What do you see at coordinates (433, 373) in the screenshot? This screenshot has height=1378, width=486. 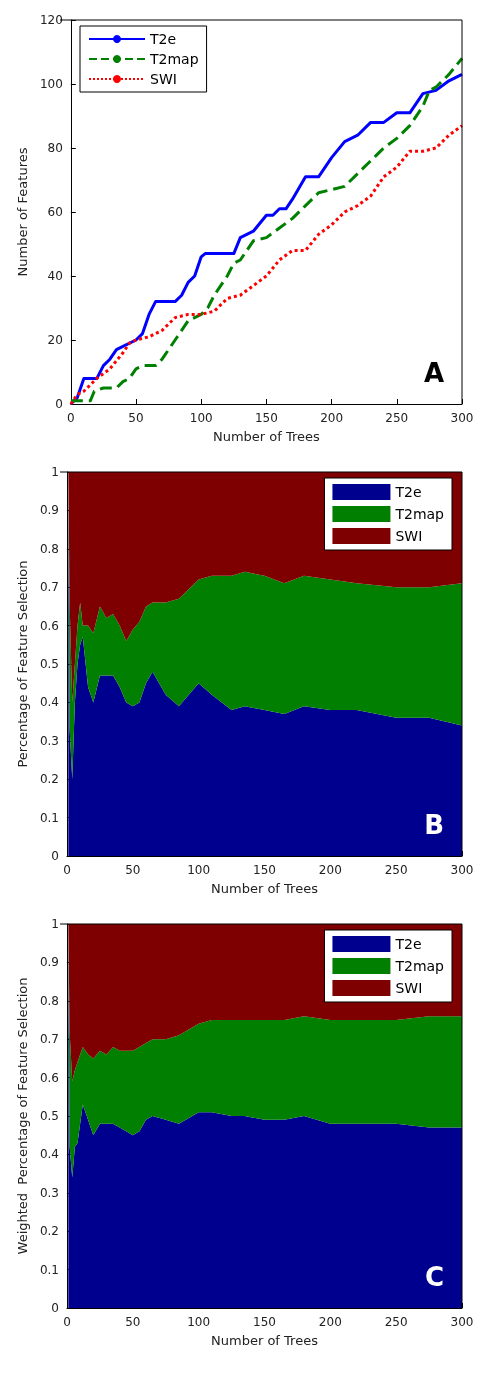 I see `annotation: A` at bounding box center [433, 373].